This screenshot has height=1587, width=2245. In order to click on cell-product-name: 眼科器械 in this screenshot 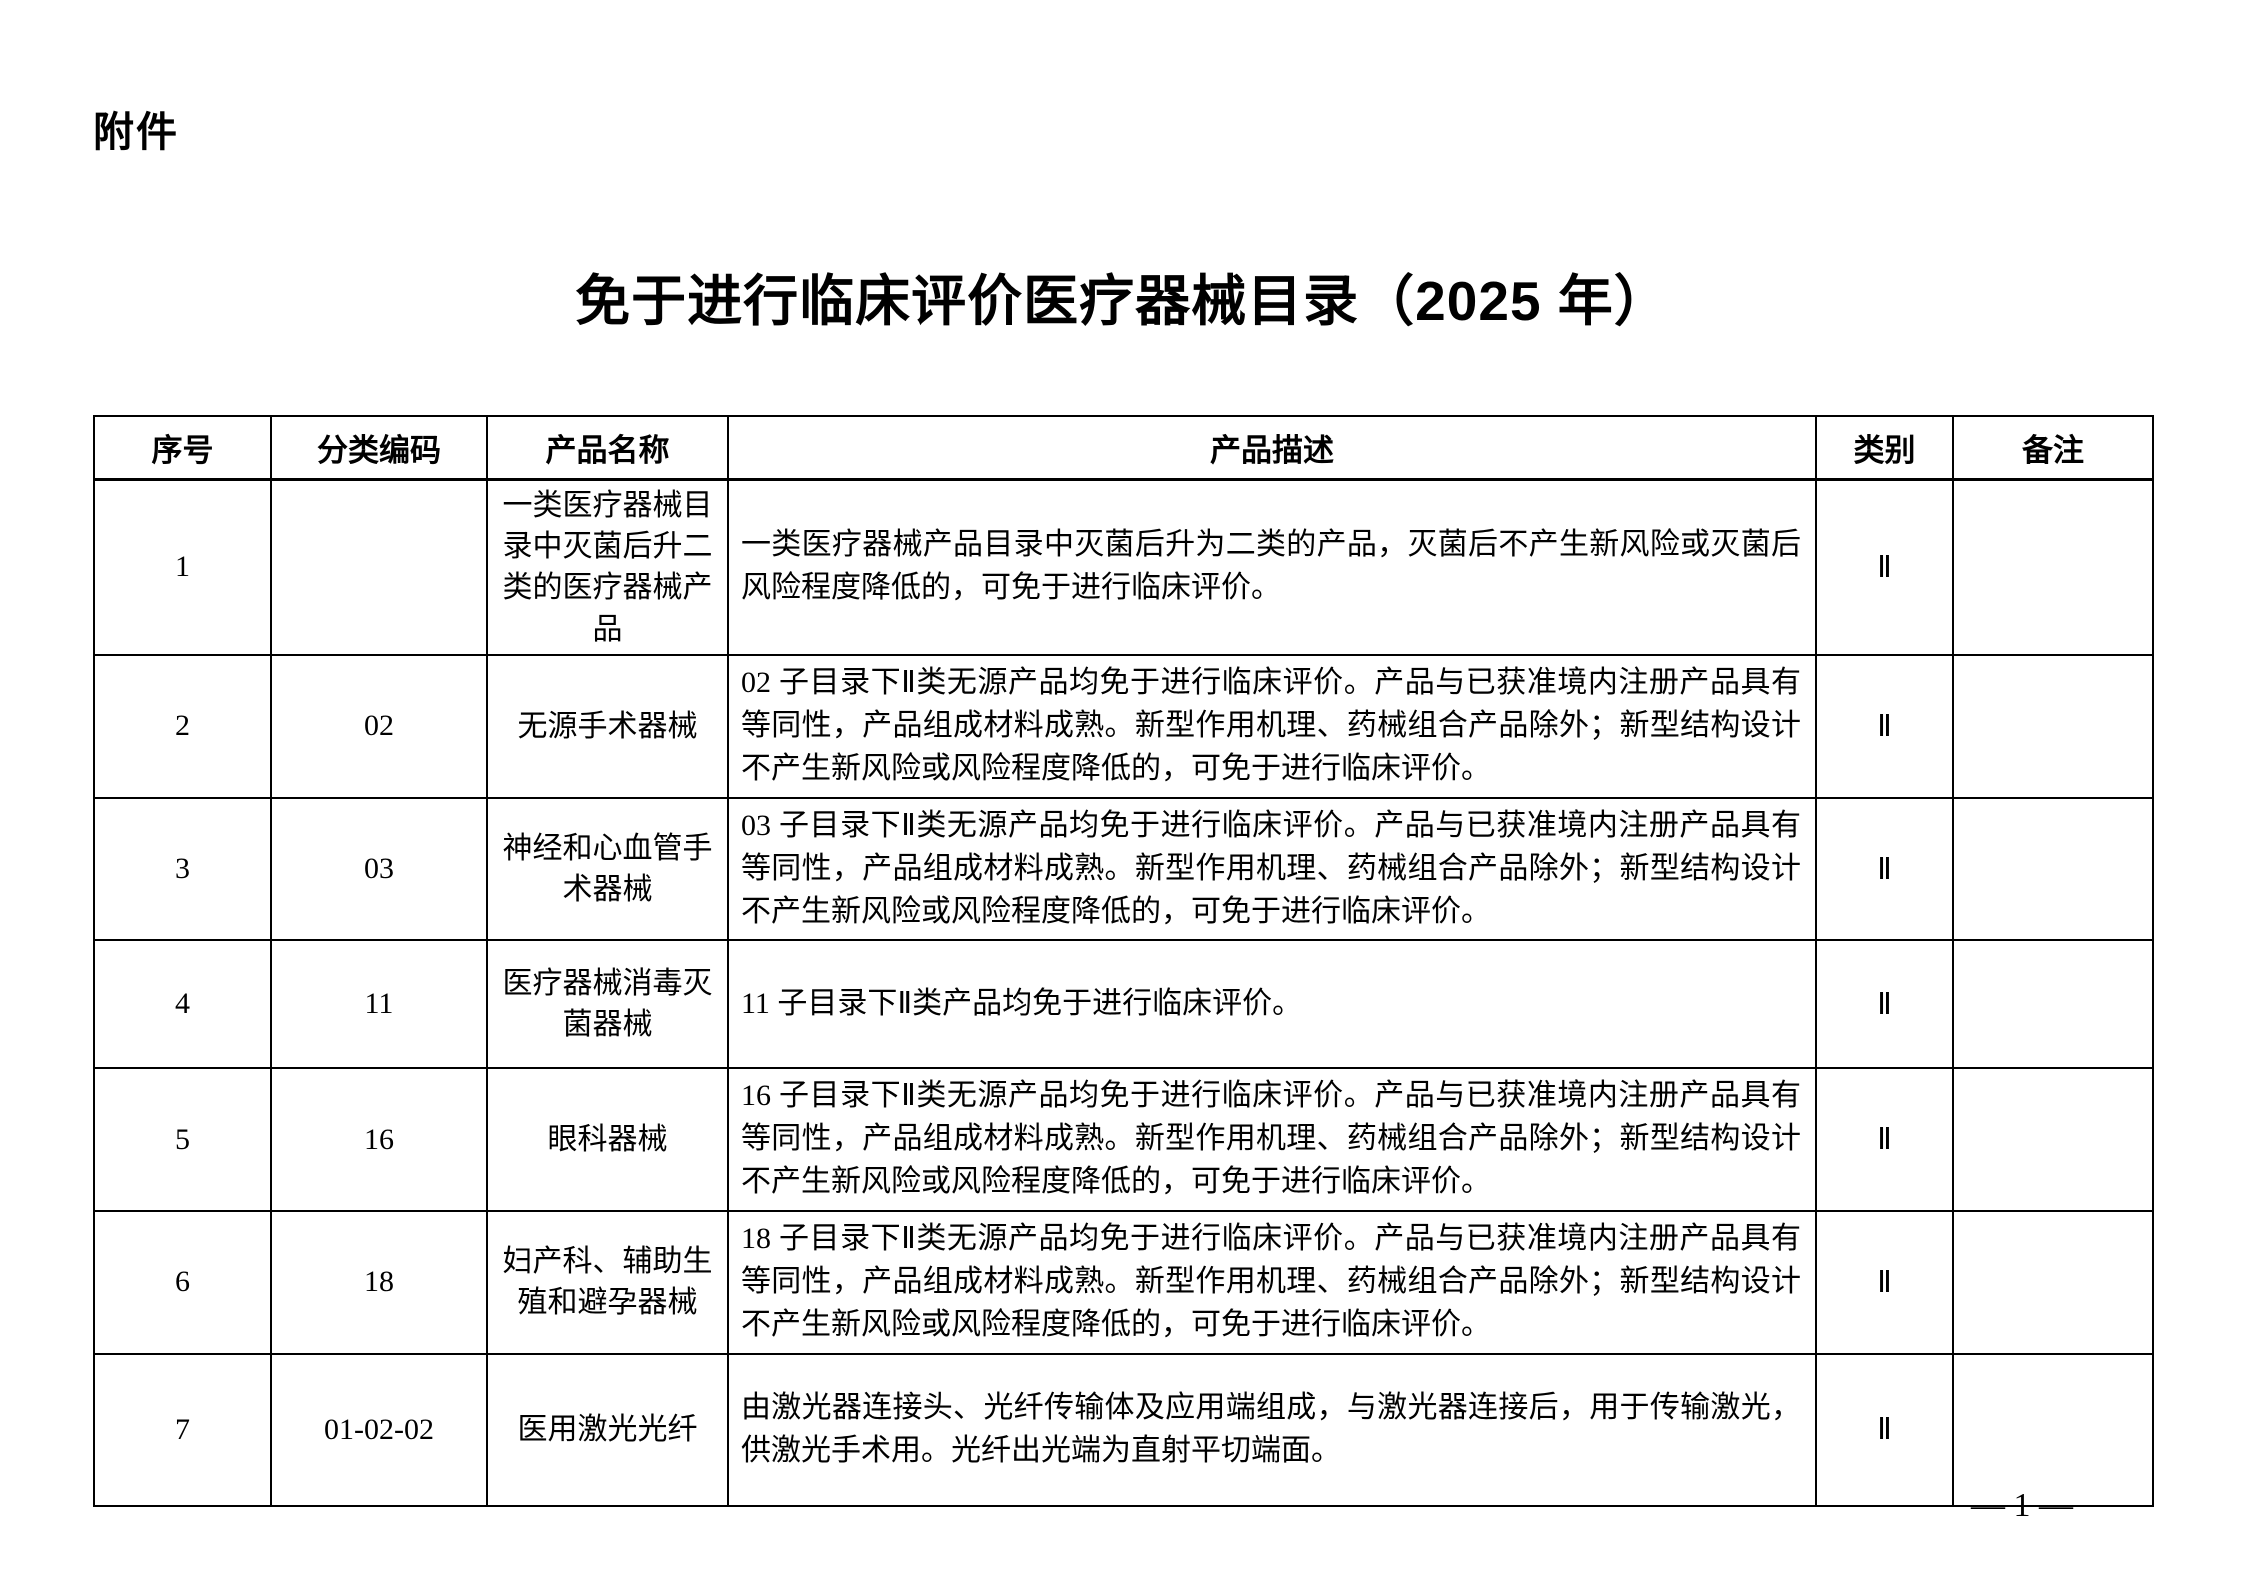, I will do `click(607, 1140)`.